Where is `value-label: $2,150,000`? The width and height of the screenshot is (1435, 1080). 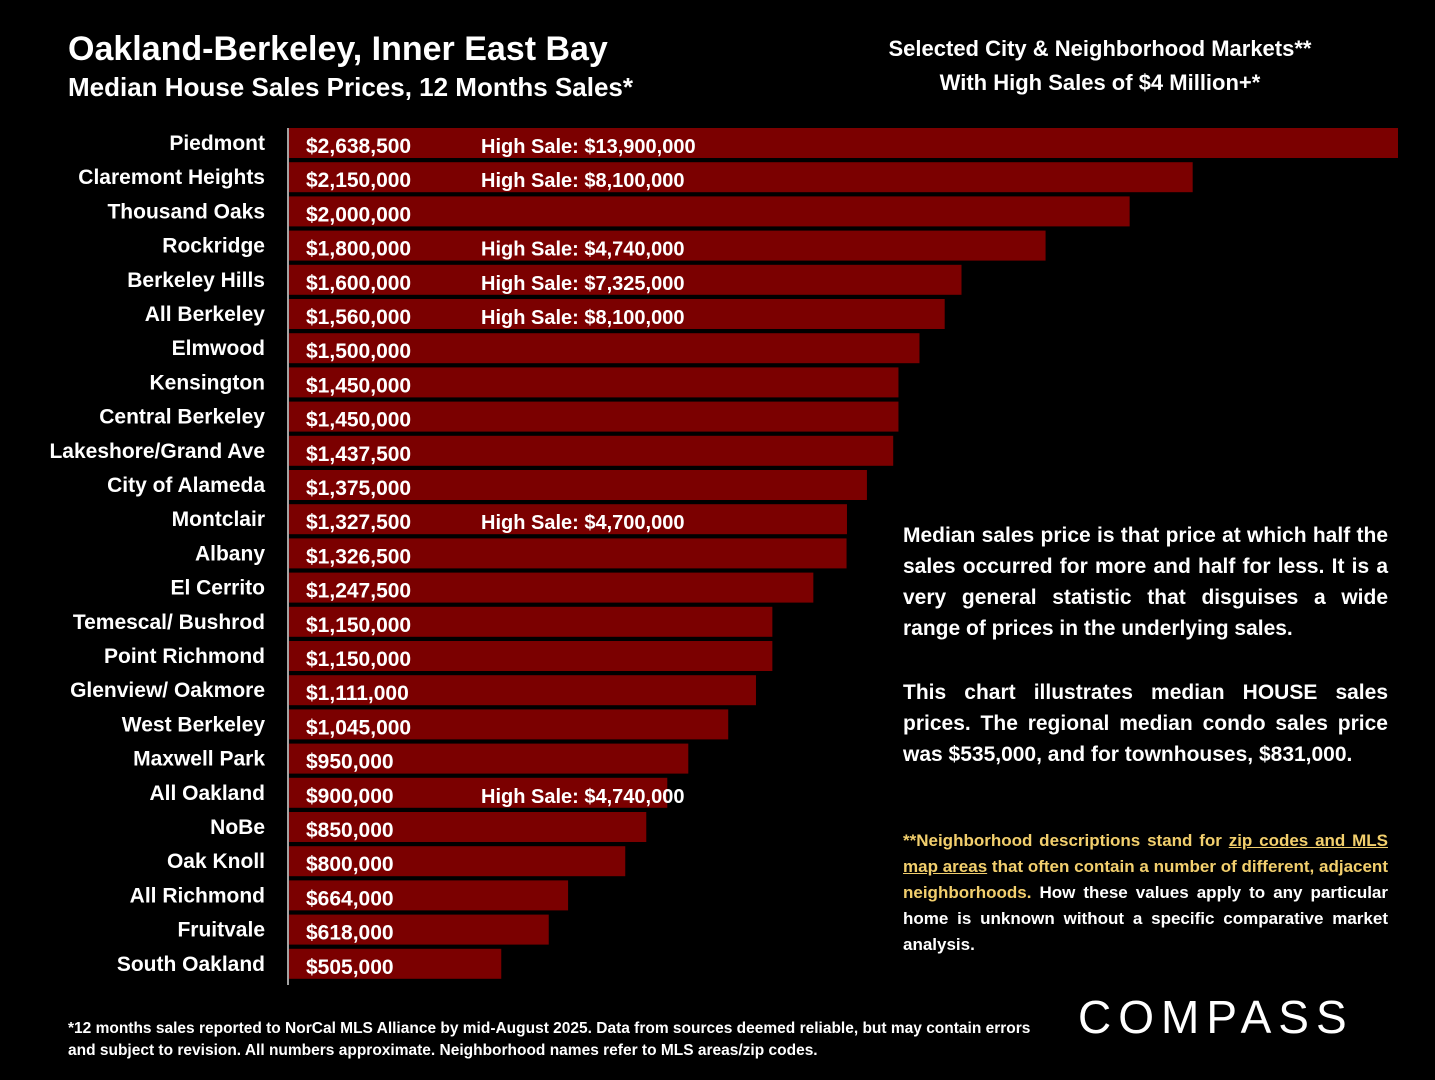
value-label: $2,150,000 is located at coordinates (358, 180).